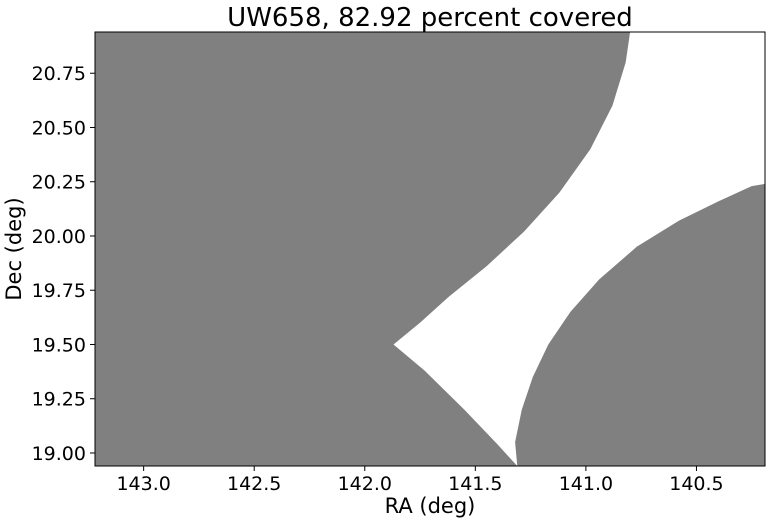 This screenshot has height=523, width=771. Describe the element at coordinates (14, 248) in the screenshot. I see `y-axis-label: Dec (deg)` at that location.